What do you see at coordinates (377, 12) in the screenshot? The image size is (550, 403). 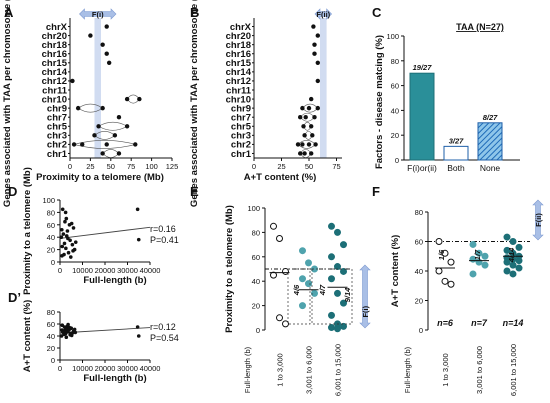 I see `panel-label: C` at bounding box center [377, 12].